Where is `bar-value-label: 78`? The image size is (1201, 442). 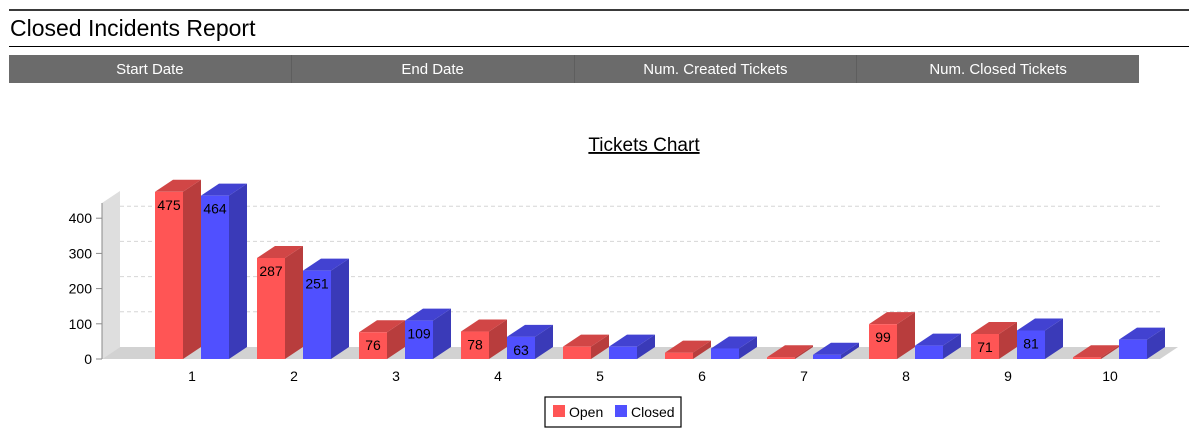 bar-value-label: 78 is located at coordinates (475, 345).